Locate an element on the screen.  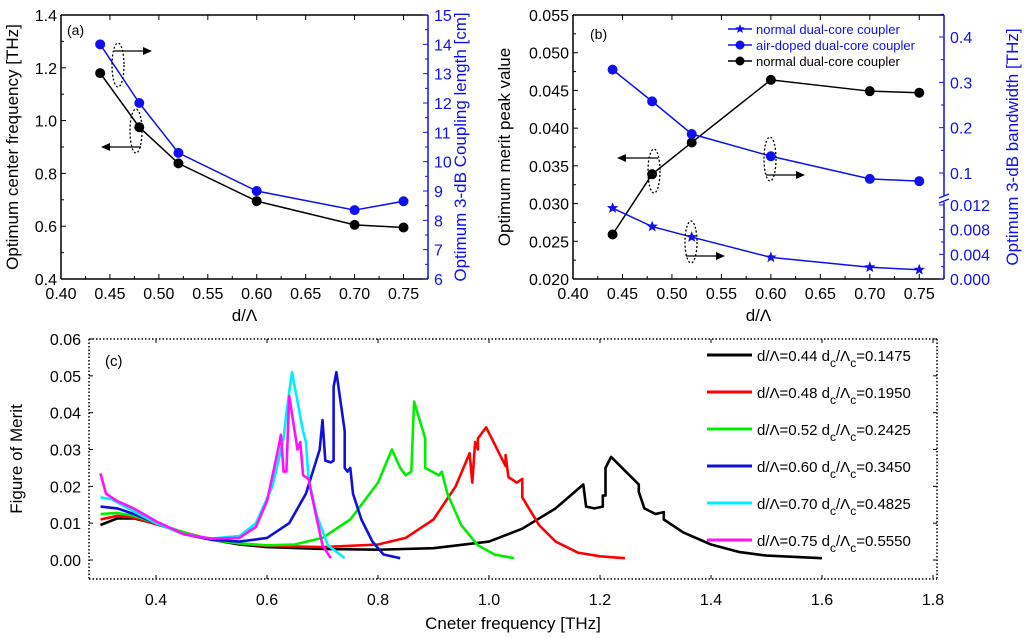
legend-item: d/Λ=0.75 dc/Λc=0.5550 is located at coordinates (809, 544).